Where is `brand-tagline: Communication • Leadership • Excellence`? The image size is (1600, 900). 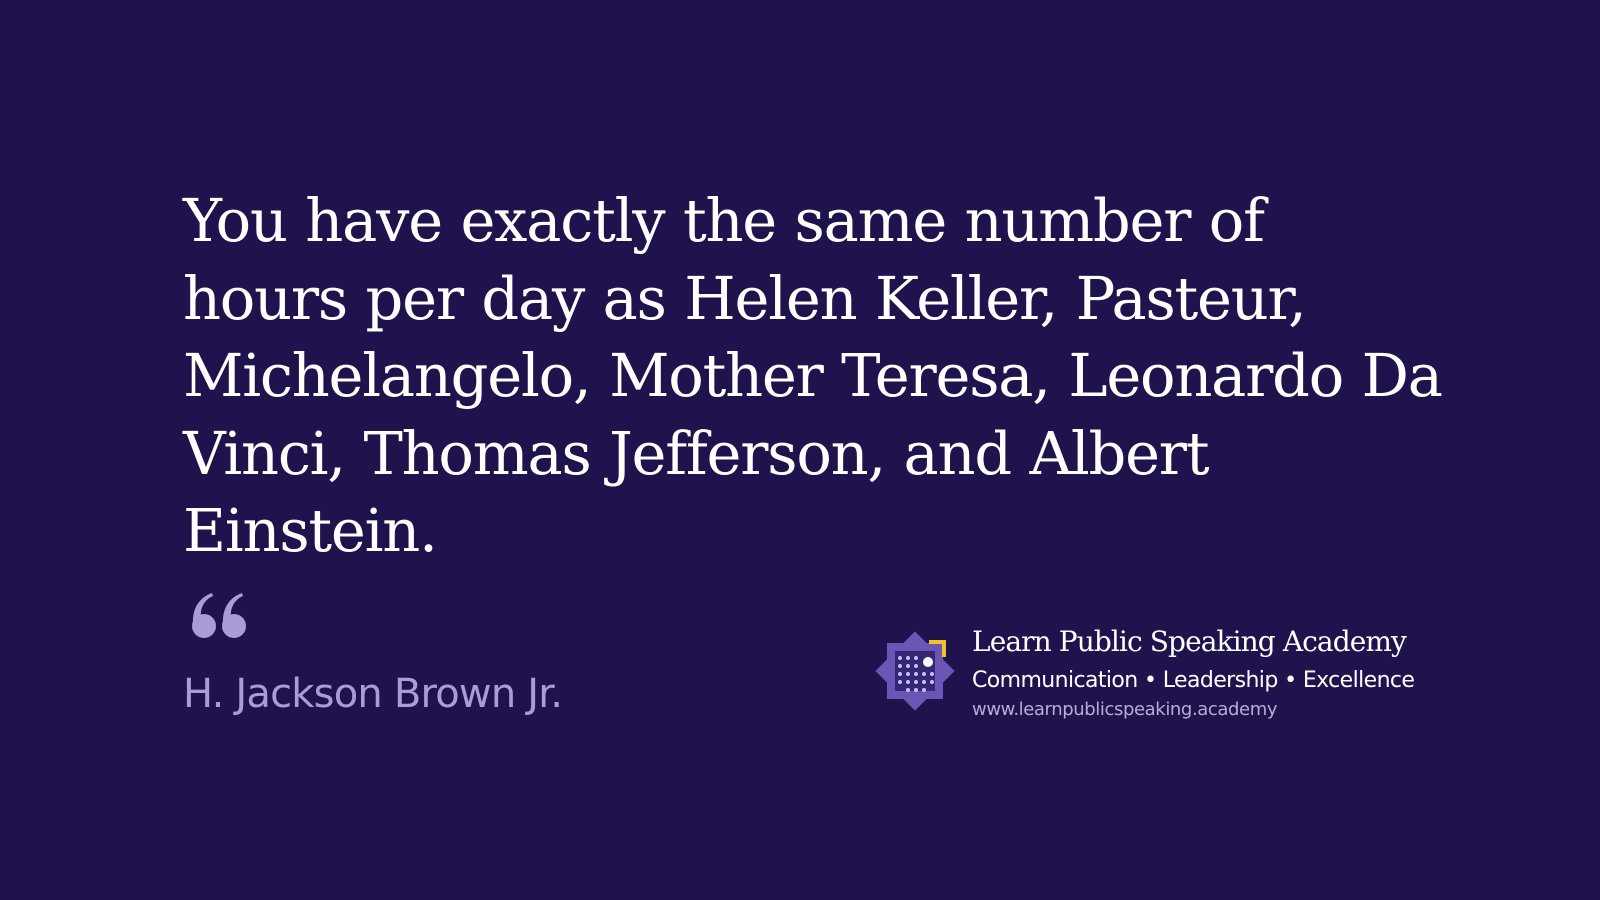 brand-tagline: Communication • Leadership • Excellence is located at coordinates (1193, 680).